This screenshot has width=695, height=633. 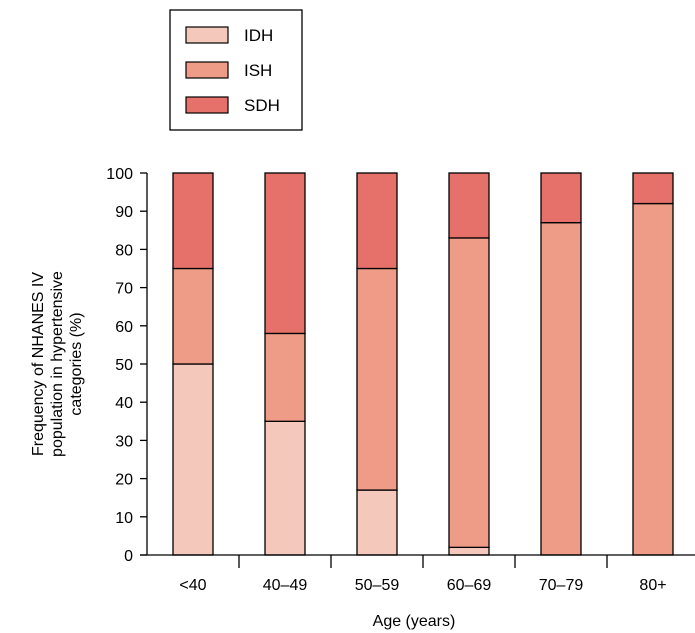 What do you see at coordinates (124, 327) in the screenshot?
I see `y-tick-label: 60` at bounding box center [124, 327].